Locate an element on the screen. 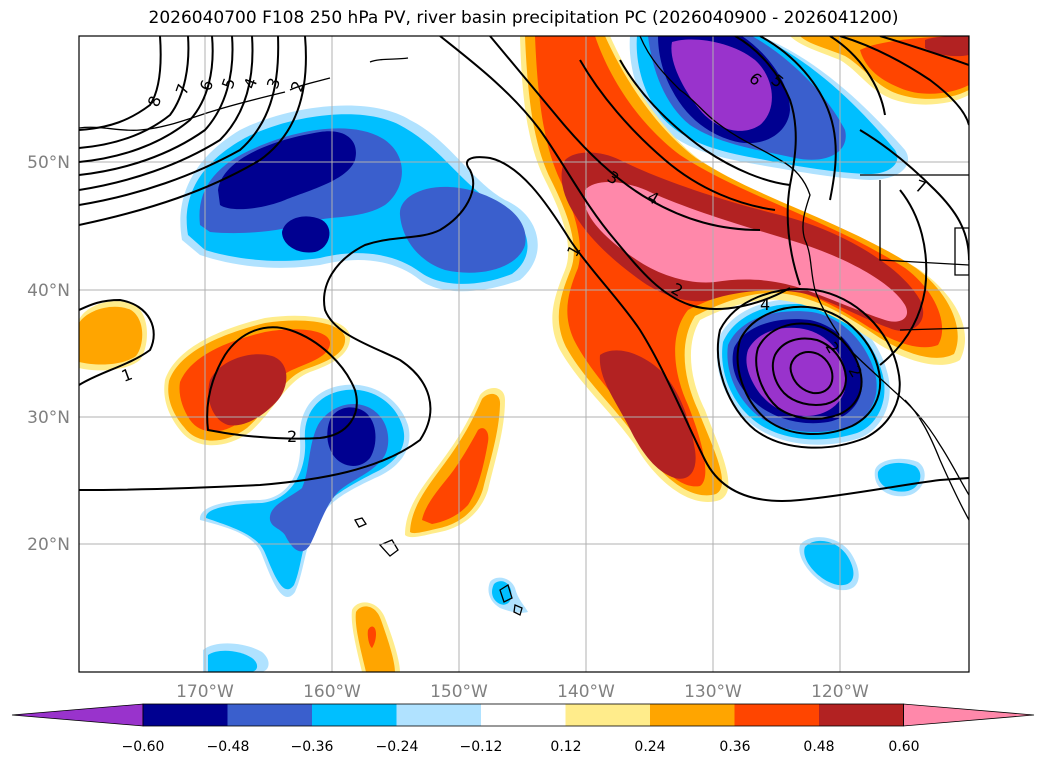  colorbar-tick-label: −0.36 is located at coordinates (312, 747).